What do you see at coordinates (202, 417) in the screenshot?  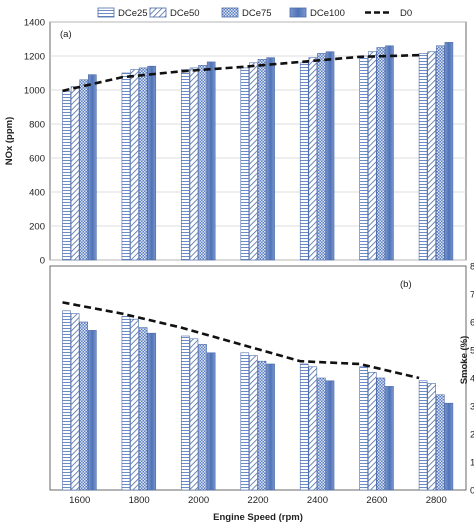 I see `b-bar-dce75-2000` at bounding box center [202, 417].